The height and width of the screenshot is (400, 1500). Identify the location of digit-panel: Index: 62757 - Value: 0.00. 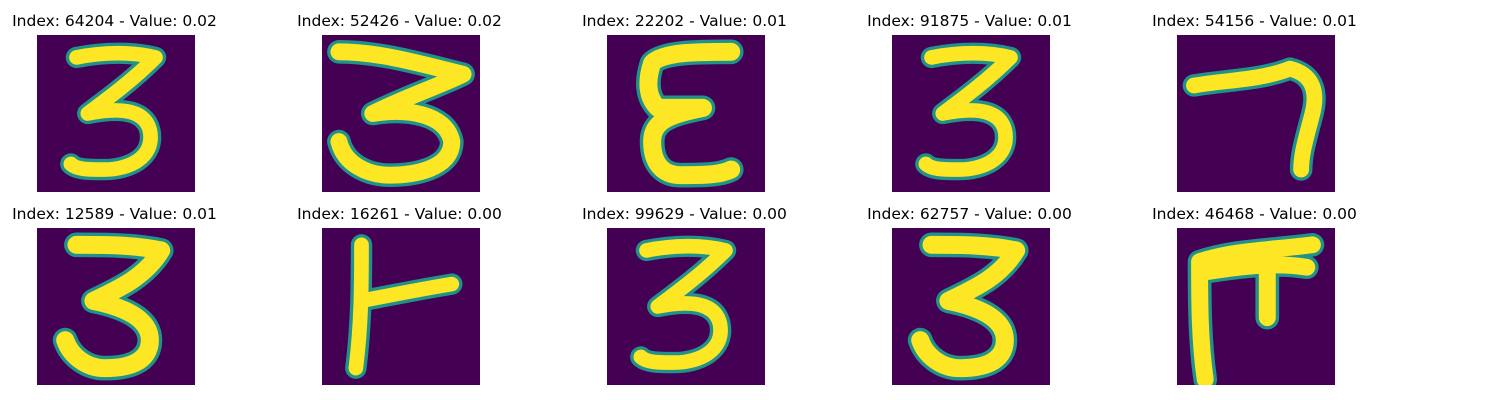
(969, 289).